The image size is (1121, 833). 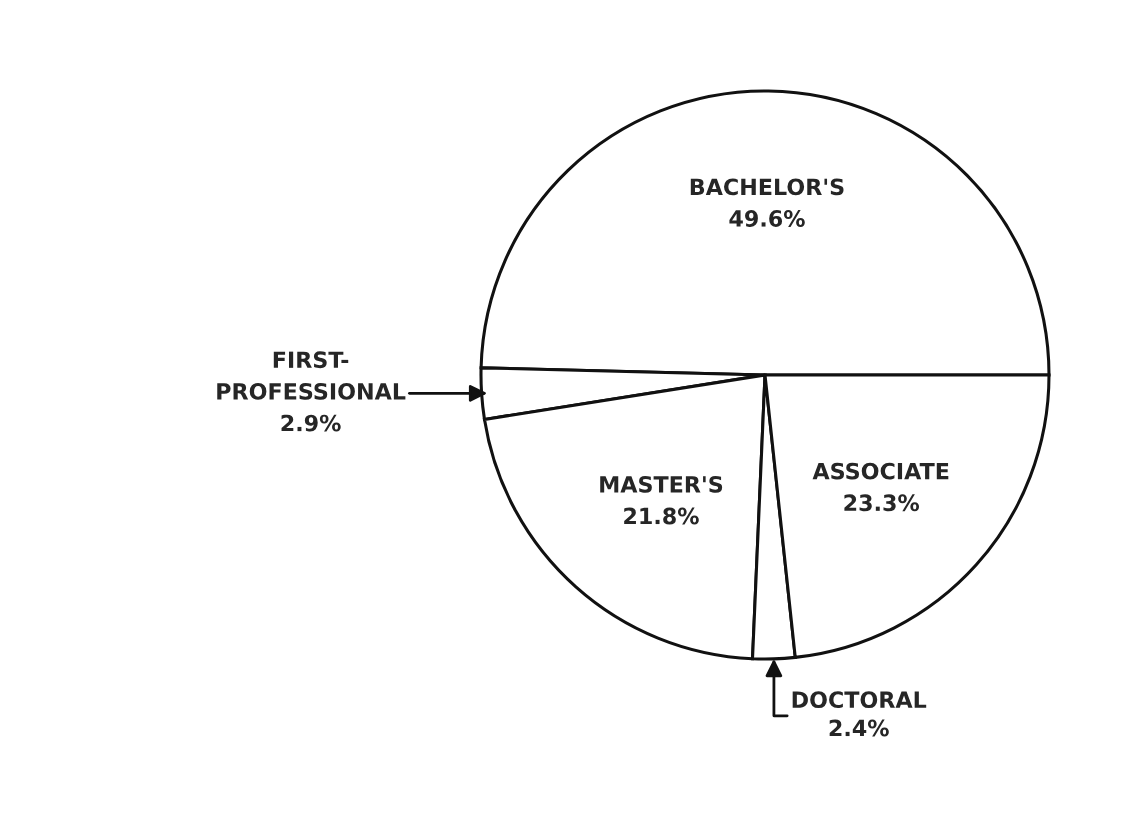 I want to click on slice-label: MASTER'S, so click(x=661, y=484).